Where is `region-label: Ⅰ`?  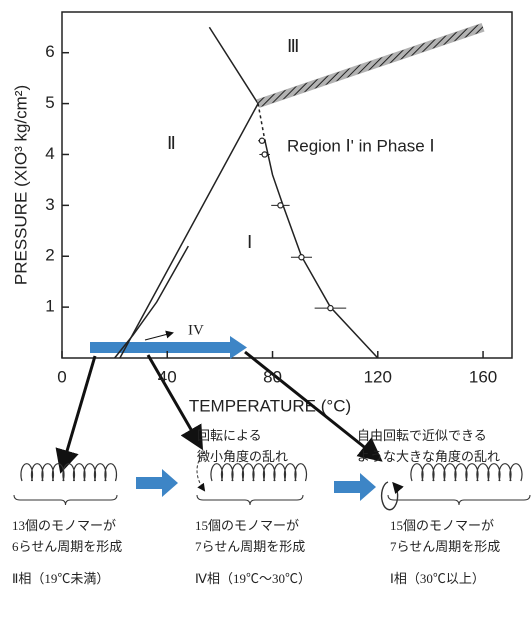
region-label: Ⅰ is located at coordinates (249, 242).